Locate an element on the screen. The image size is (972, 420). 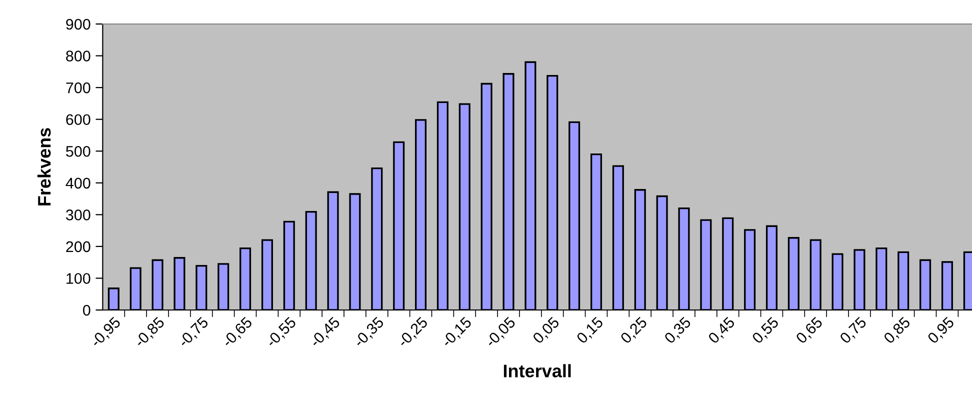
x-axis-title: Intervall is located at coordinates (537, 371).